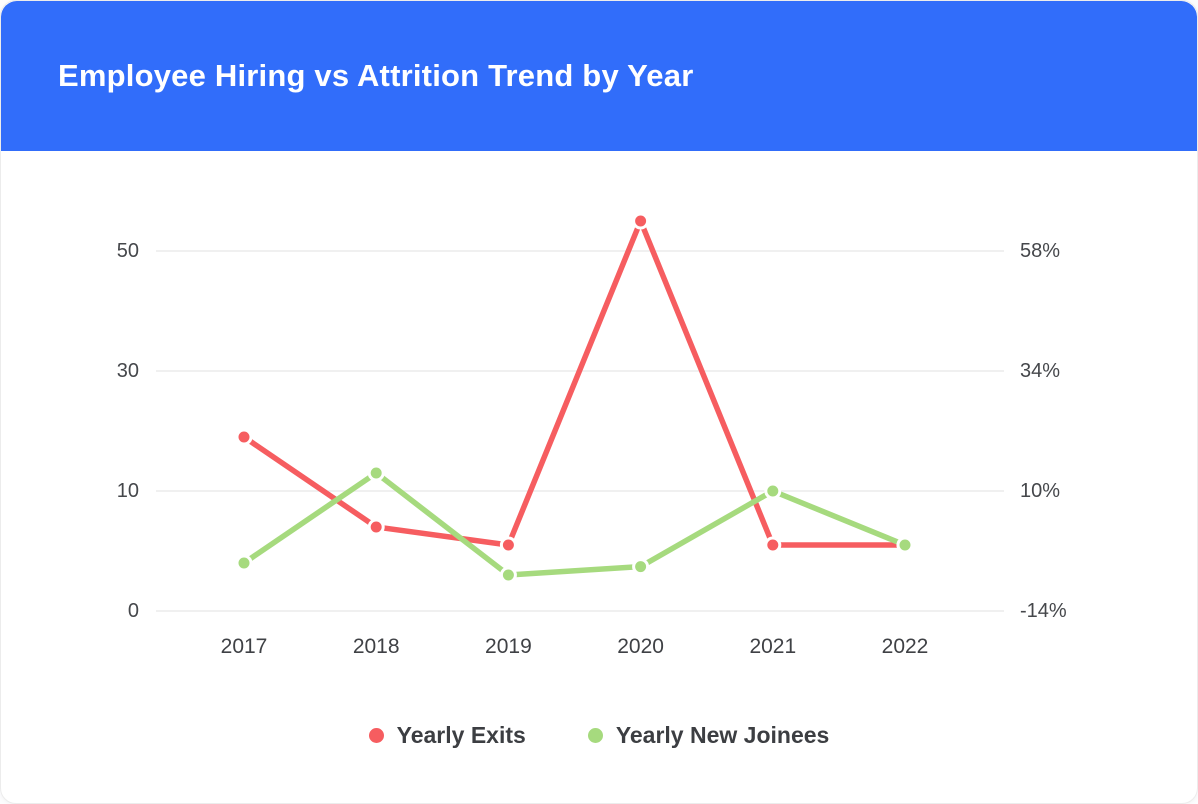 This screenshot has width=1198, height=804. I want to click on right-axis-tick: 34%, so click(1040, 371).